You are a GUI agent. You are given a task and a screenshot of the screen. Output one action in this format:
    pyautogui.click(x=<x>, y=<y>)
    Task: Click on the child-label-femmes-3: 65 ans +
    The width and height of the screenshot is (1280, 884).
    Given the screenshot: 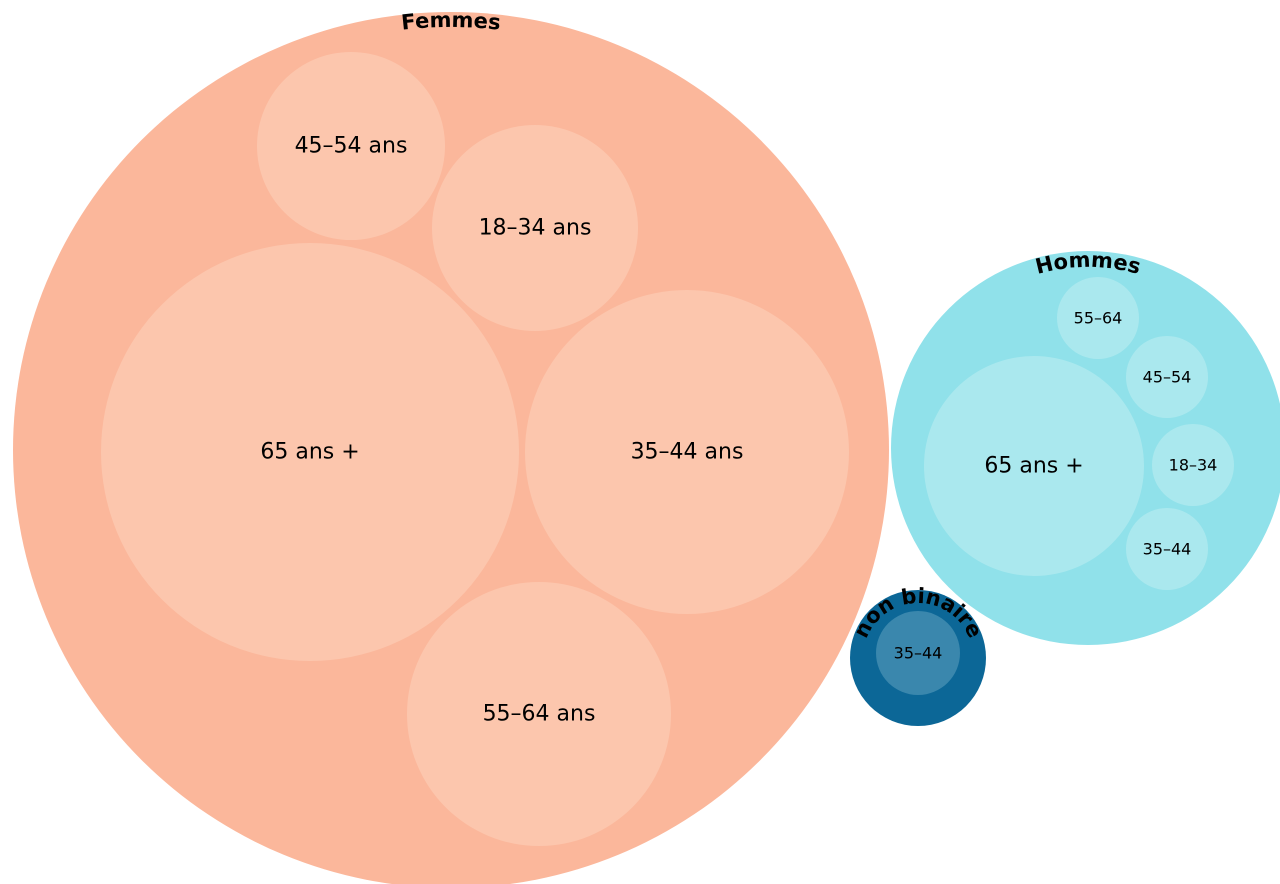 What is the action you would take?
    pyautogui.click(x=309, y=452)
    